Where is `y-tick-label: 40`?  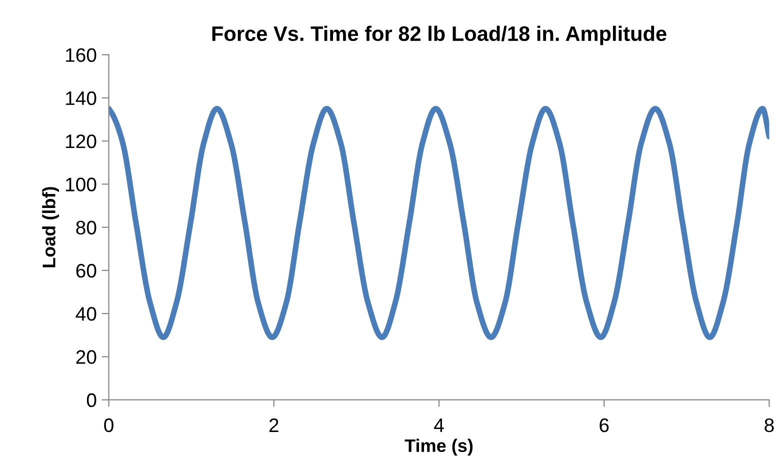
y-tick-label: 40 is located at coordinates (86, 314).